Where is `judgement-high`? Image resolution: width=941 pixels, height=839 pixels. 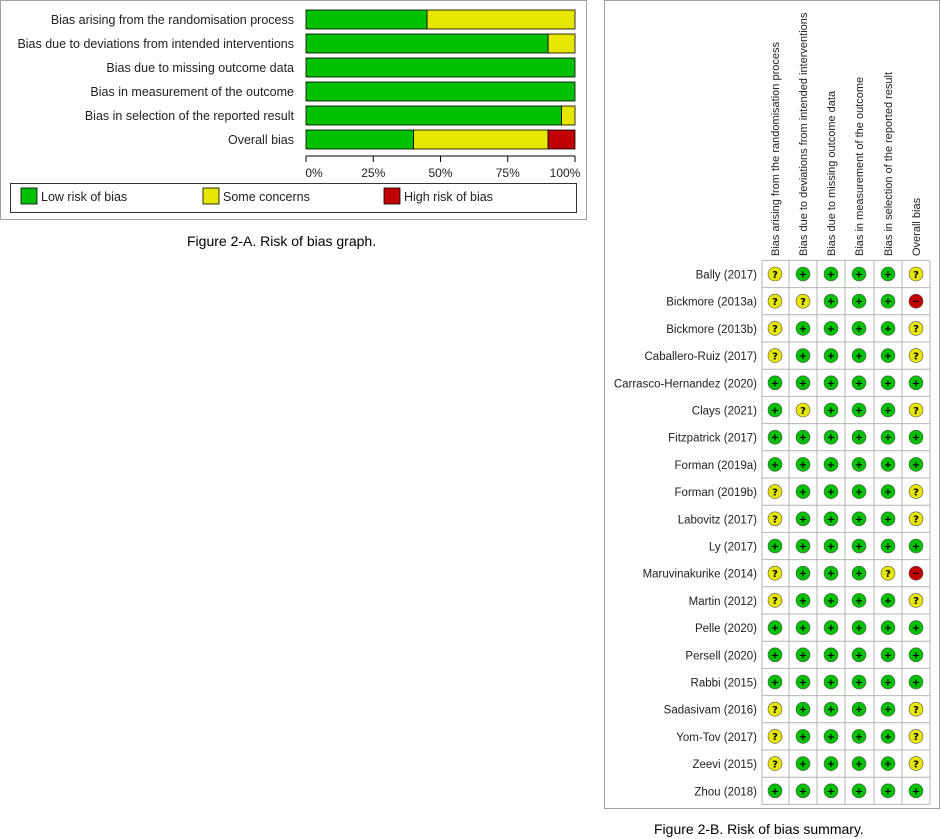 judgement-high is located at coordinates (916, 573).